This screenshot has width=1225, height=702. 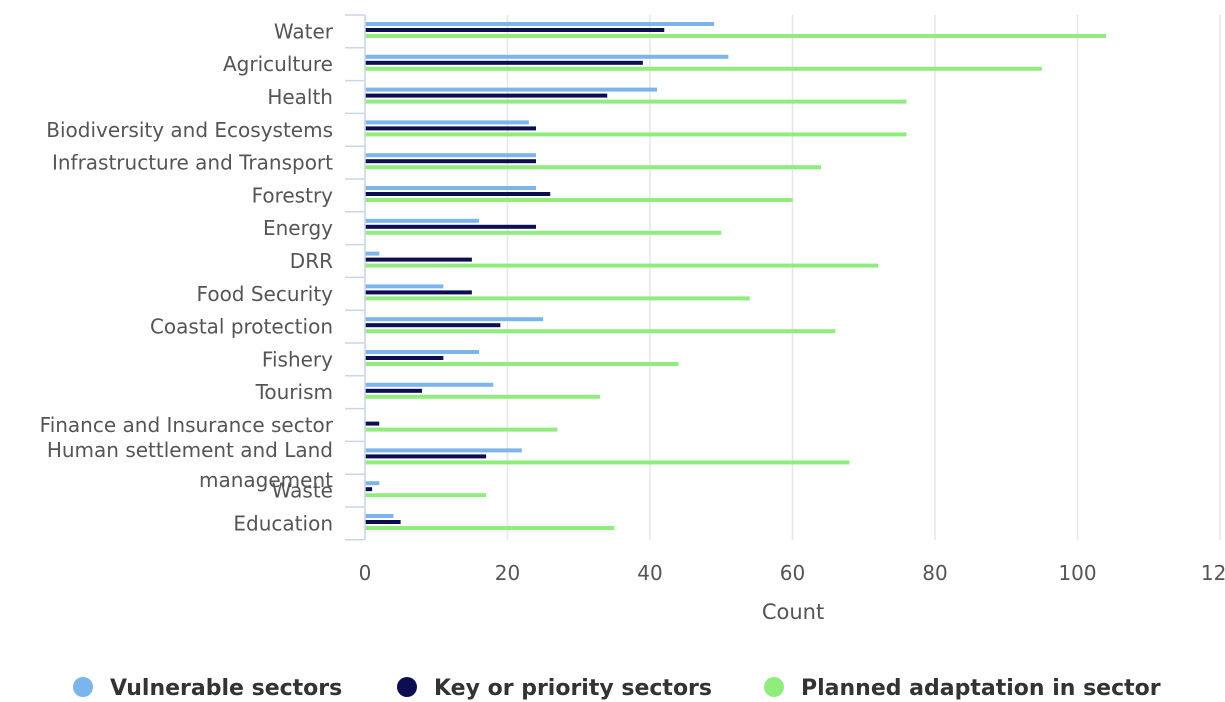 I want to click on category-label: Waste, so click(x=302, y=491).